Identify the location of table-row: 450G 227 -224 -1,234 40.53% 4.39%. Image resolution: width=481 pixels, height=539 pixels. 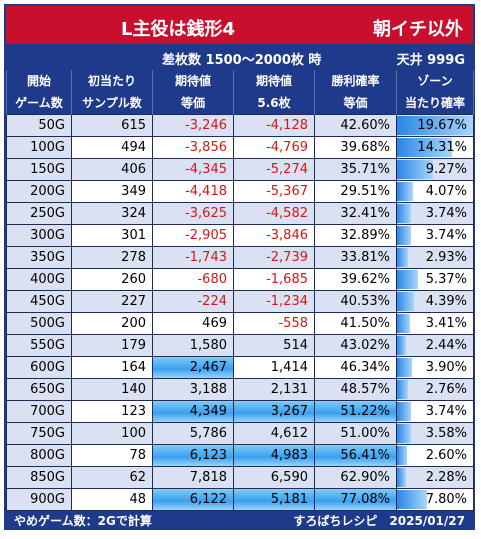
(240, 301).